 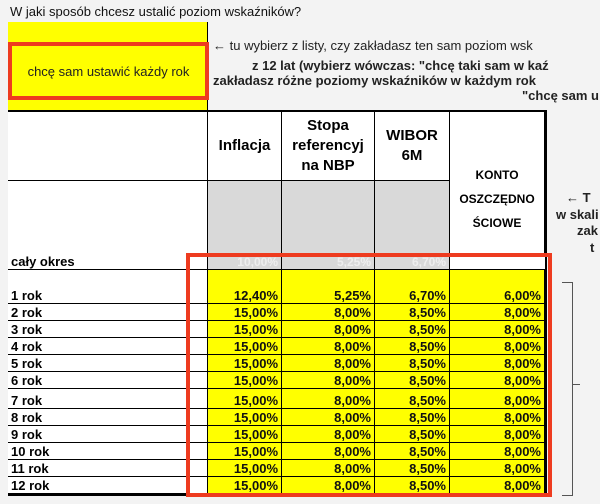 I want to click on row-label: 11 rok, so click(x=107, y=468).